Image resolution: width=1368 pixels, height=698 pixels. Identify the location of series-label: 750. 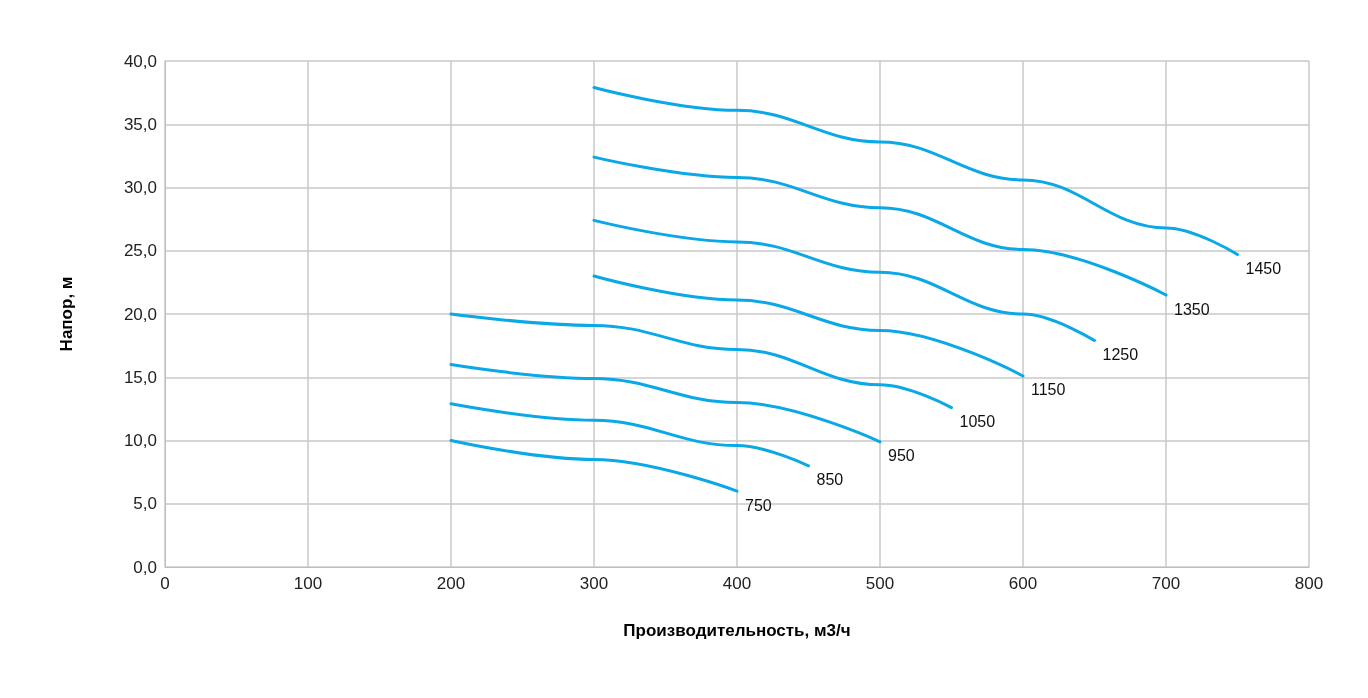
(758, 505).